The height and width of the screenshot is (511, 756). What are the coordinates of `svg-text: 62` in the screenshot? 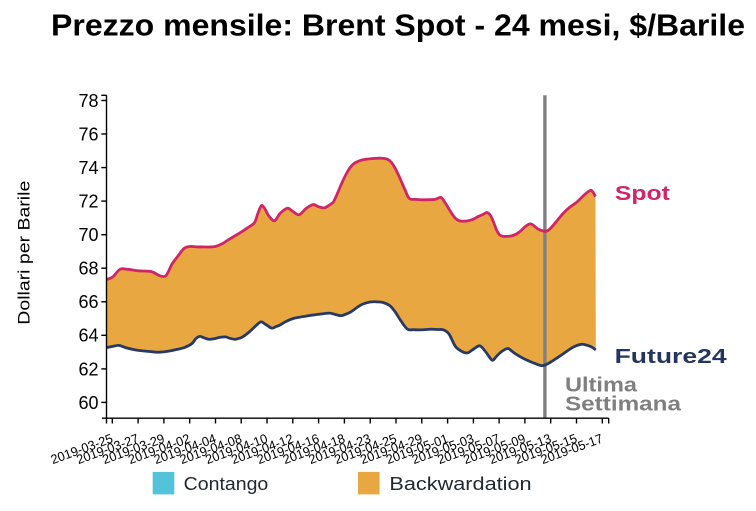 It's located at (88, 369).